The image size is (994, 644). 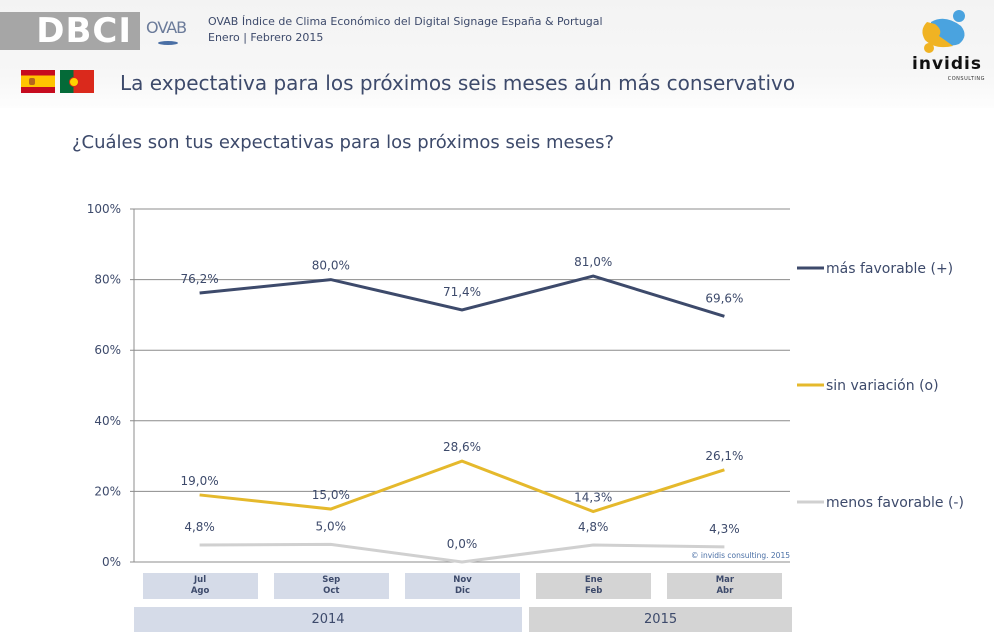 I want to click on category-label: Sep Oct, so click(x=331, y=586).